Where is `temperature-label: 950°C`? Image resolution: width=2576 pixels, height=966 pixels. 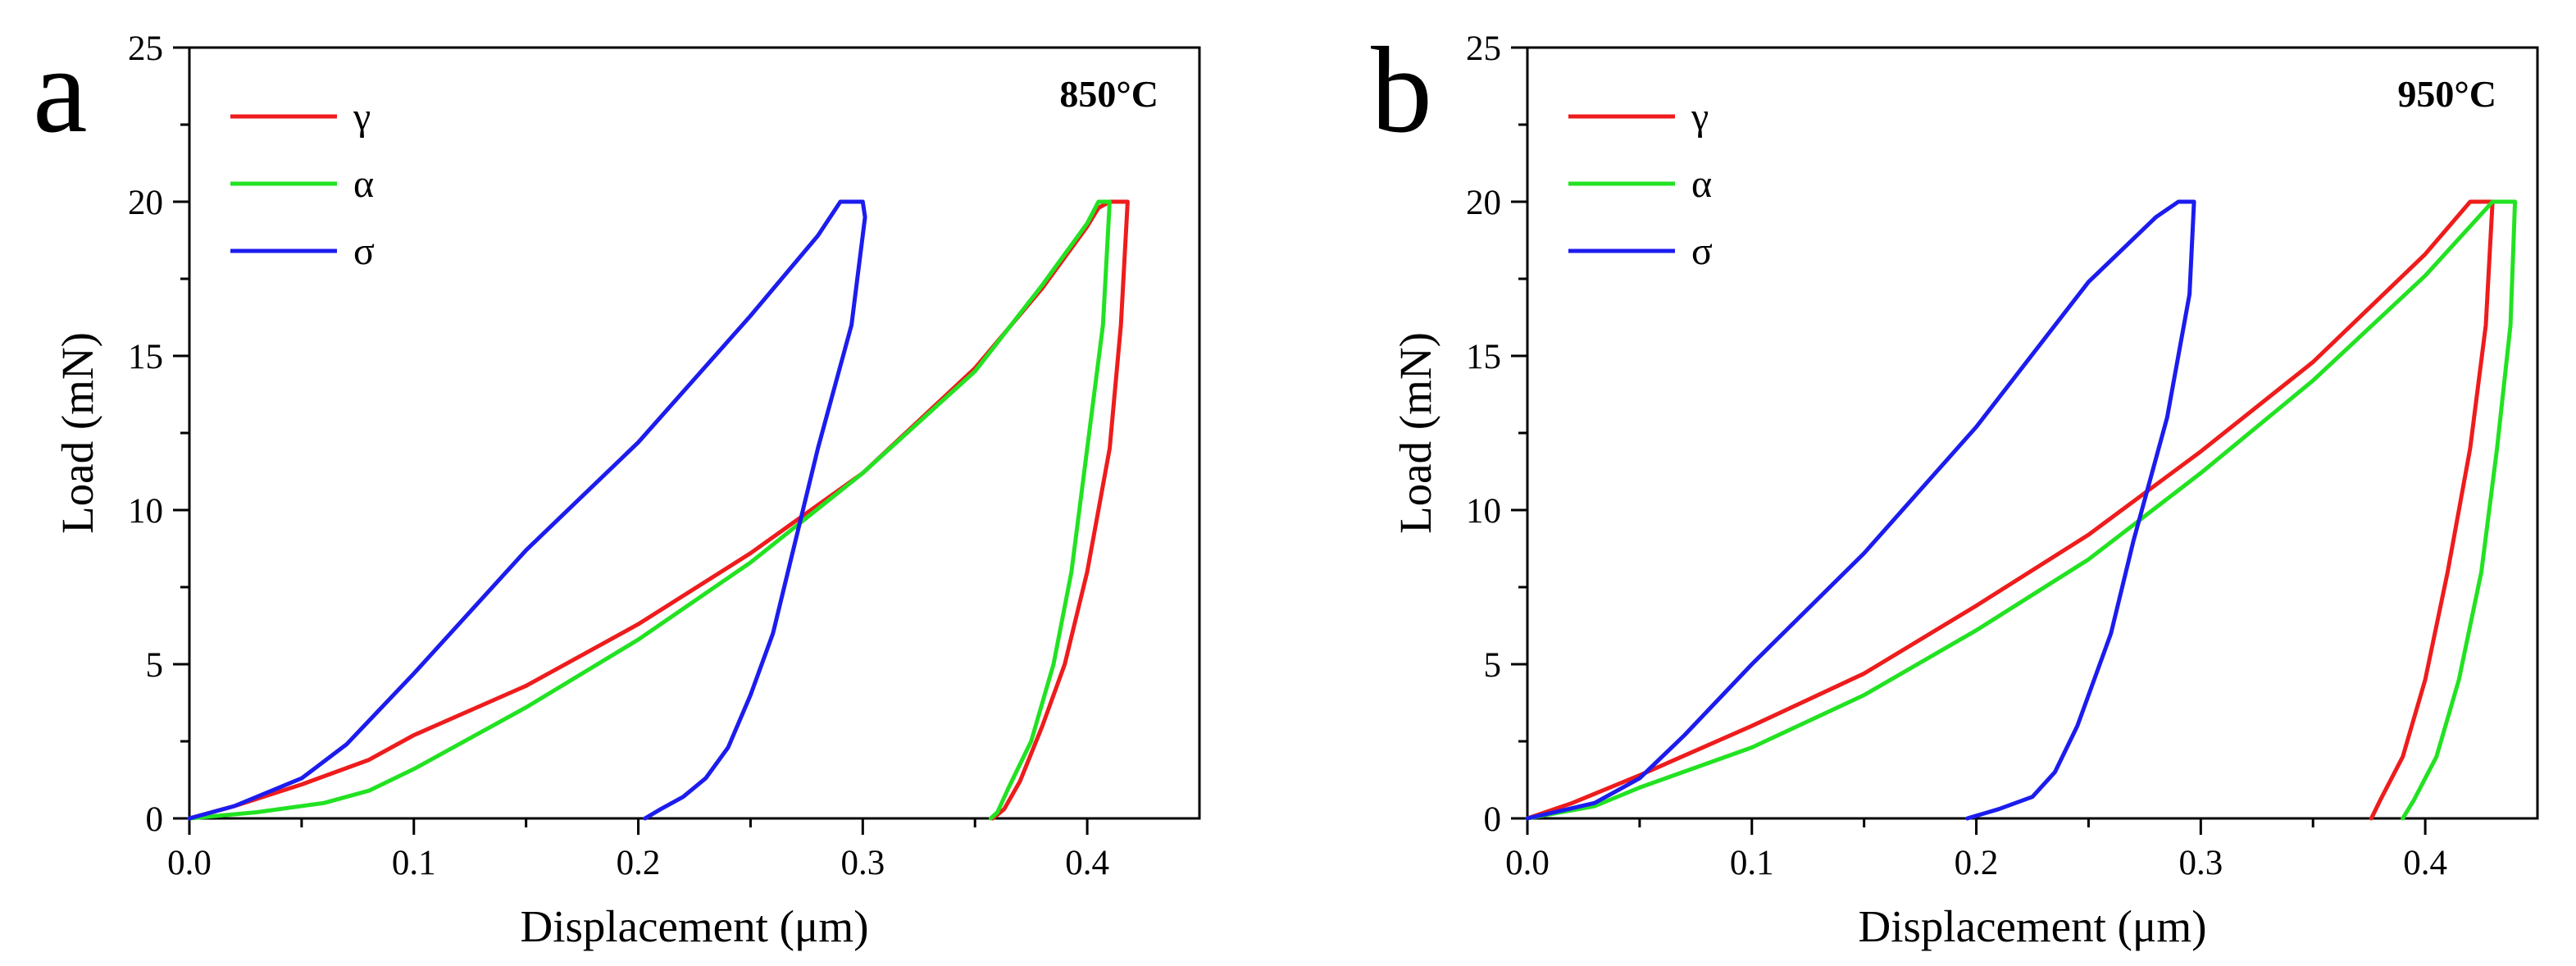 temperature-label: 950°C is located at coordinates (2446, 94).